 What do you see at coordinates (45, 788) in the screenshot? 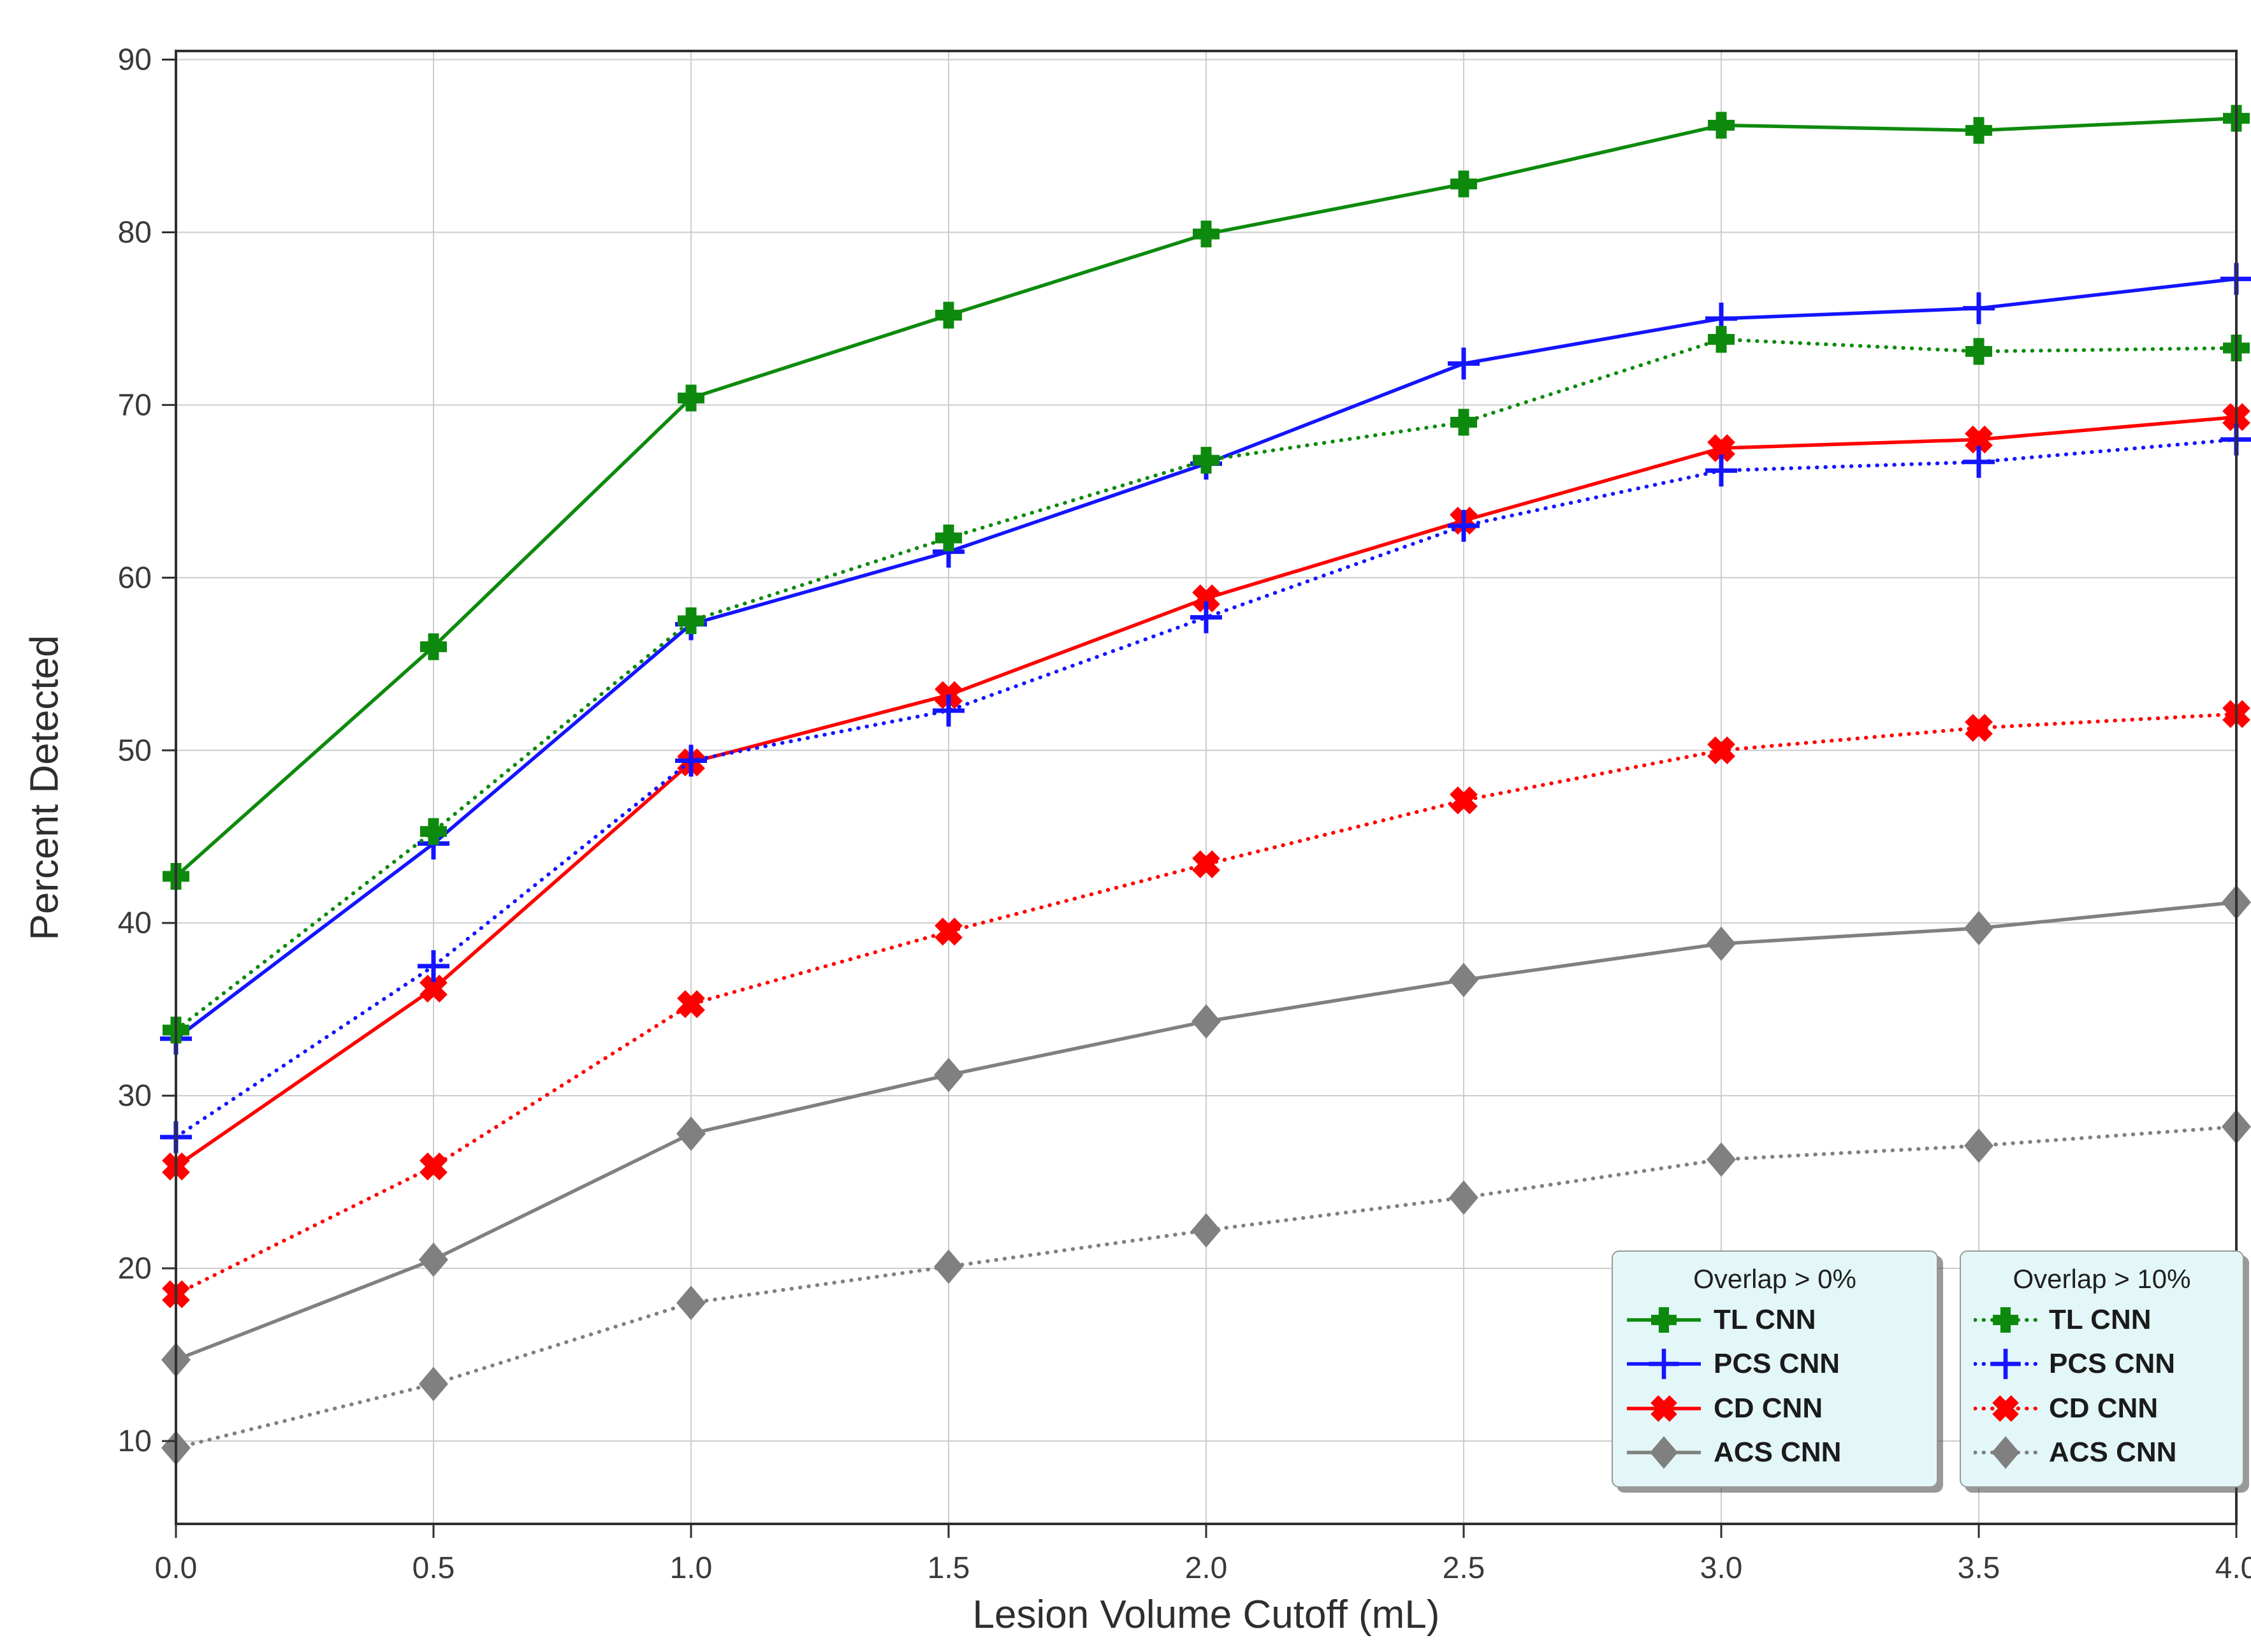
I see `y-axis-label: Percent Detected` at bounding box center [45, 788].